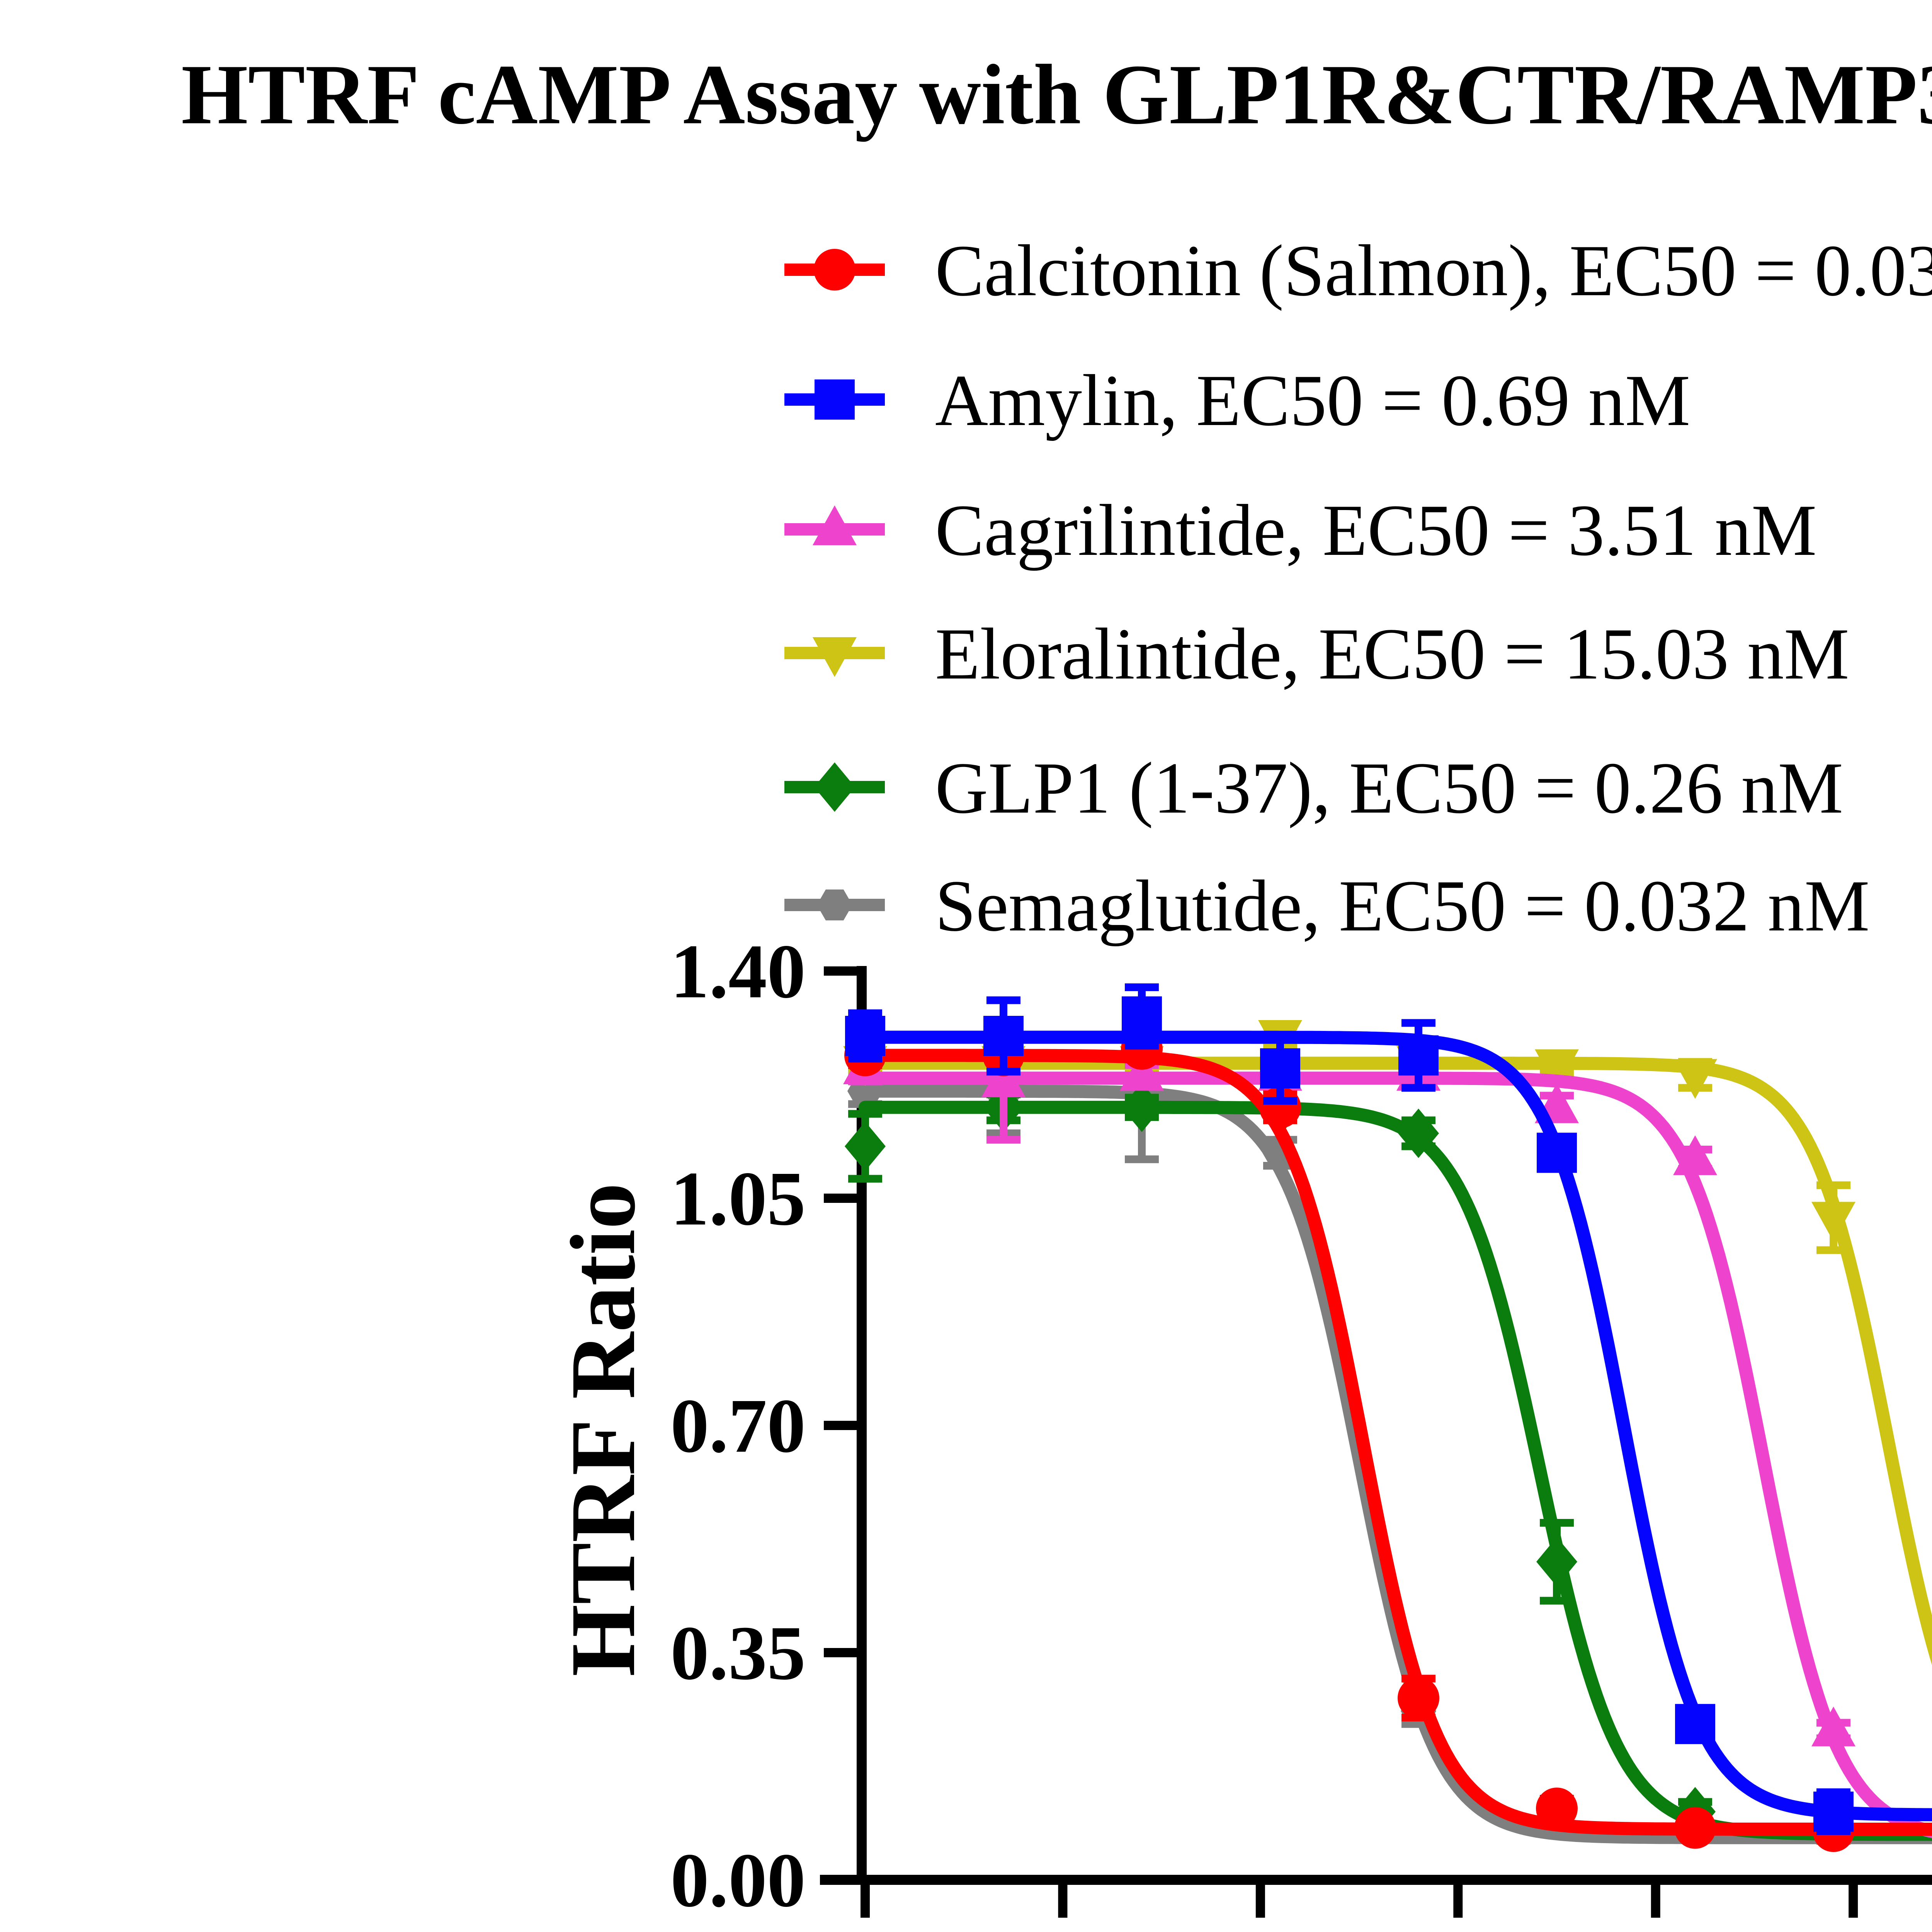 This screenshot has width=1932, height=1932. Describe the element at coordinates (738, 971) in the screenshot. I see `y-tick-label: 1.40` at that location.